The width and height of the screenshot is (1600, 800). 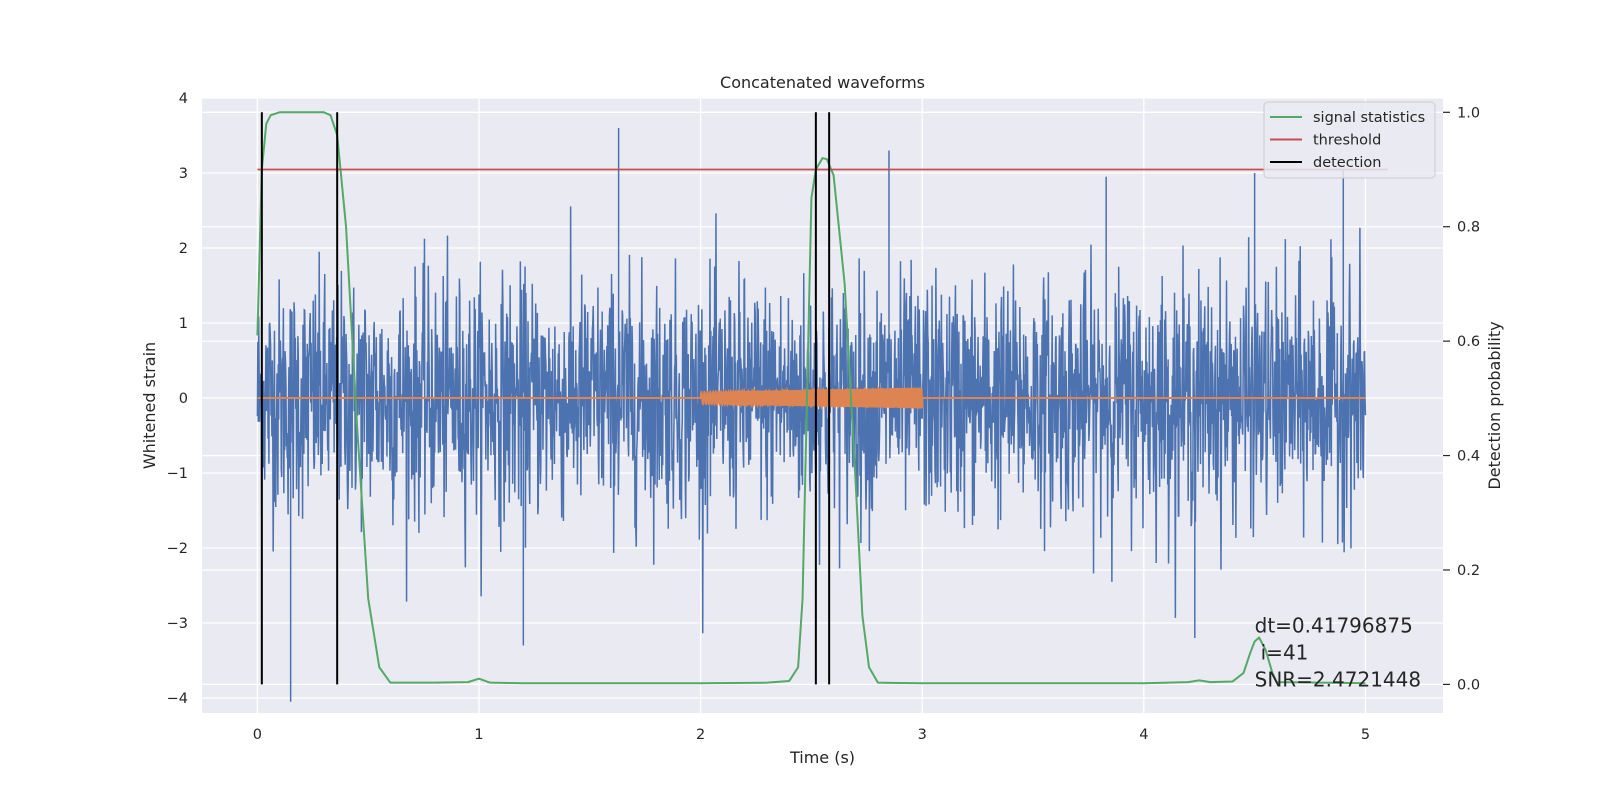 What do you see at coordinates (478, 735) in the screenshot?
I see `x-tick-label: 1` at bounding box center [478, 735].